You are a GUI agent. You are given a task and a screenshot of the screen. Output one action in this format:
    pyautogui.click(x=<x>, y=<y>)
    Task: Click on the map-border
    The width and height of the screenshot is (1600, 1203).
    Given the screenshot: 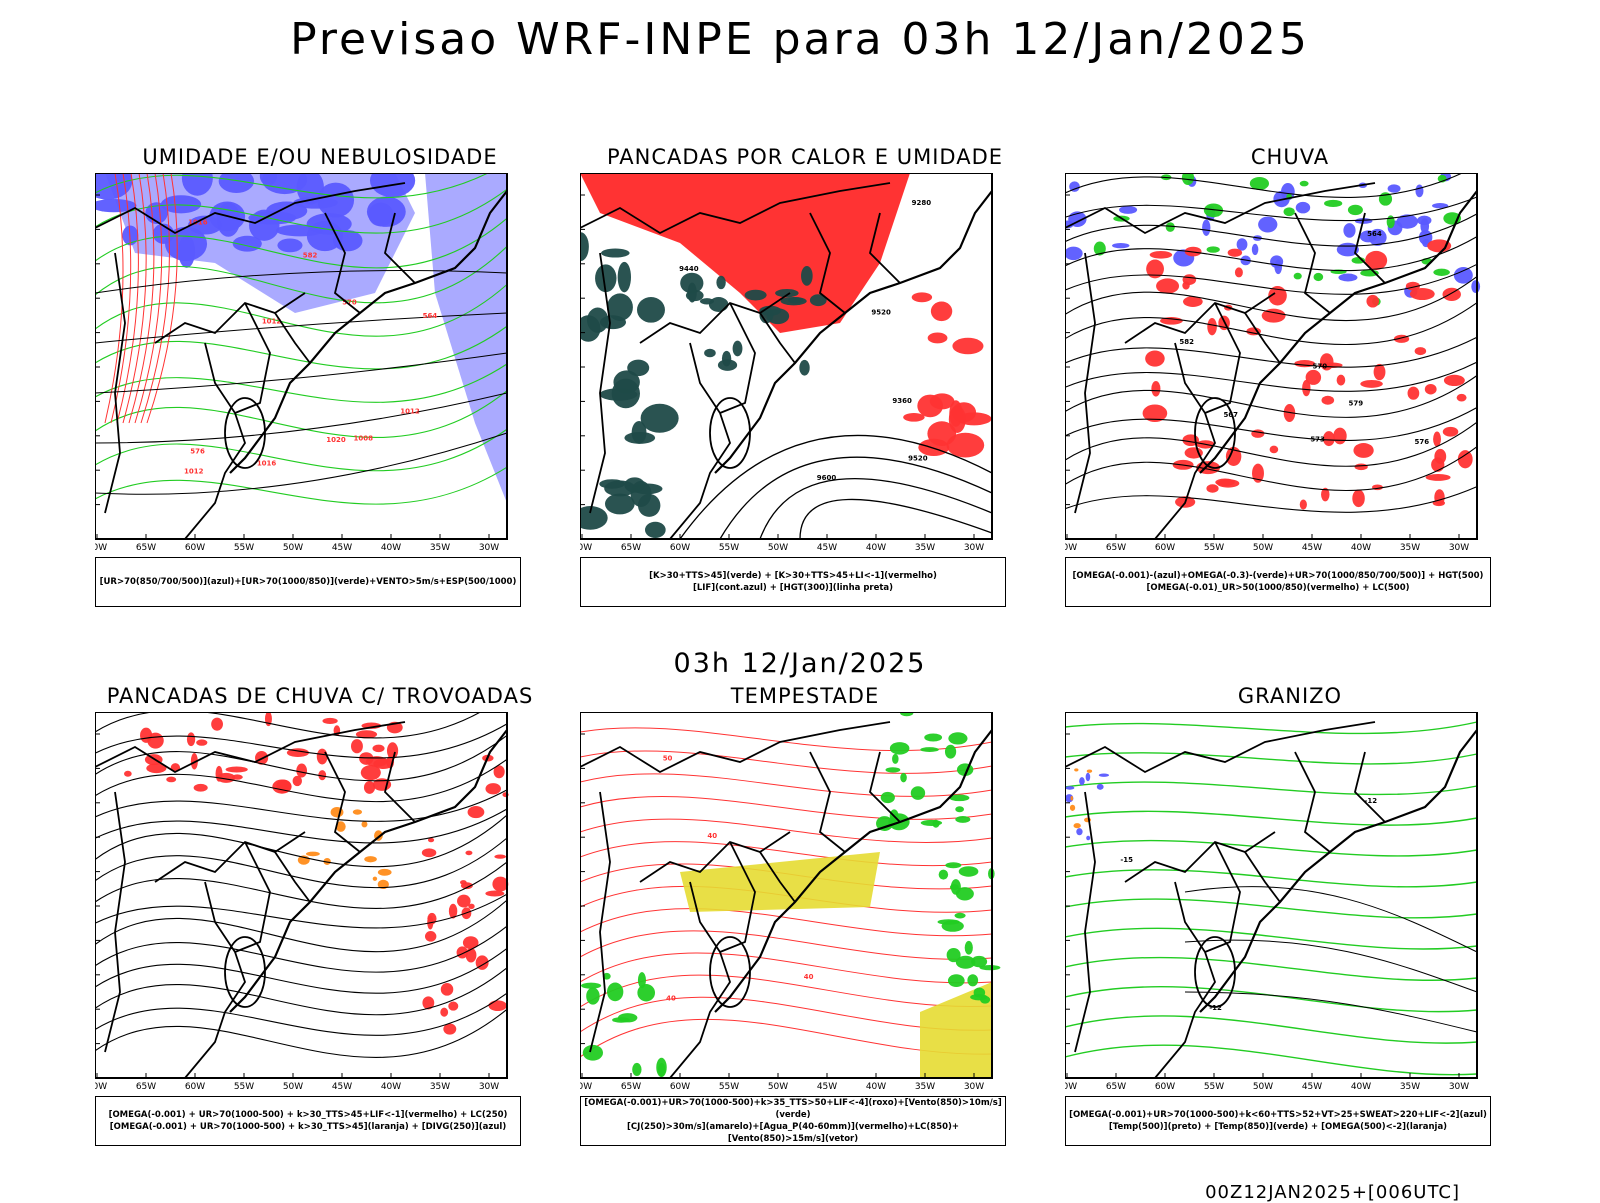 What is the action you would take?
    pyautogui.click(x=301, y=356)
    